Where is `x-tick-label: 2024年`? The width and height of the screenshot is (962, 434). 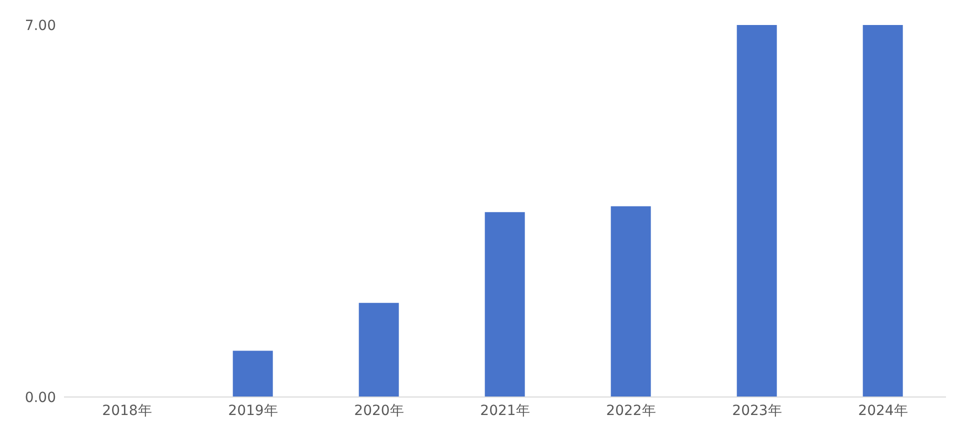 x-tick-label: 2024年 is located at coordinates (883, 410).